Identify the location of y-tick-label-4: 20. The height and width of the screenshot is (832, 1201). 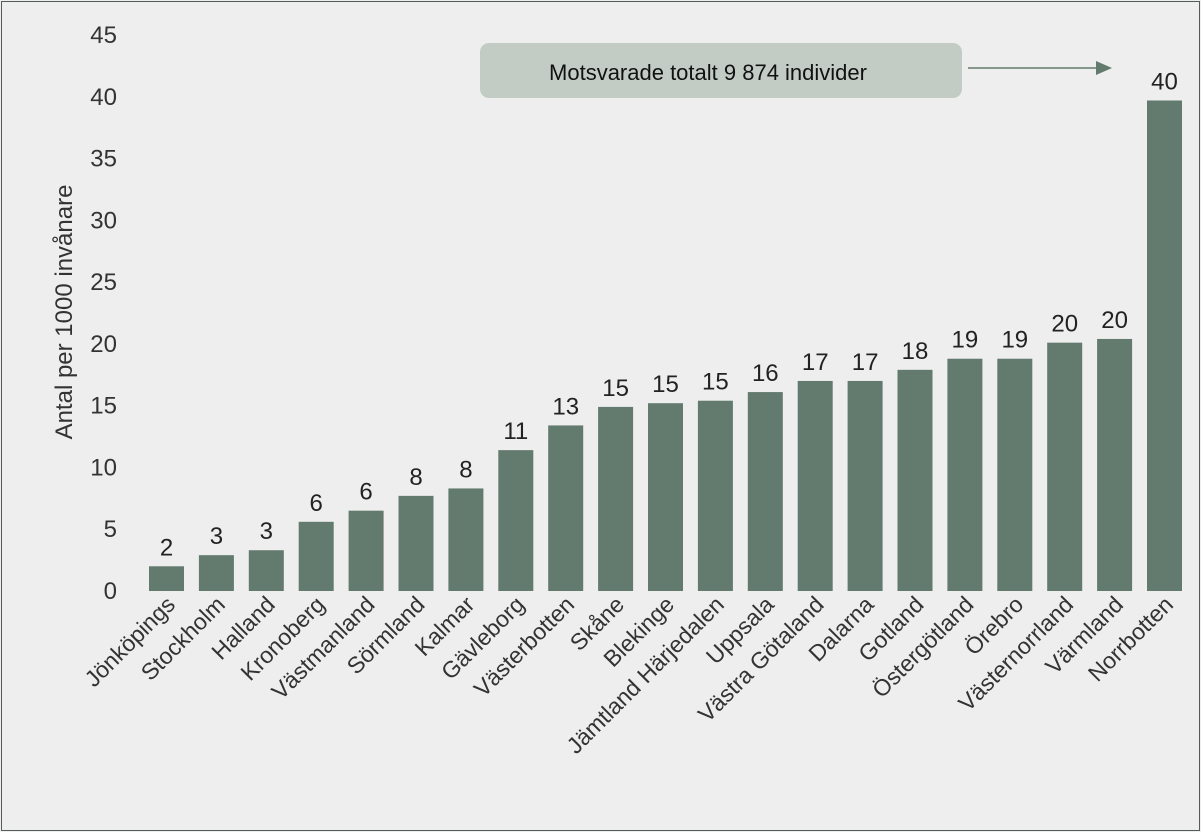
(103, 344).